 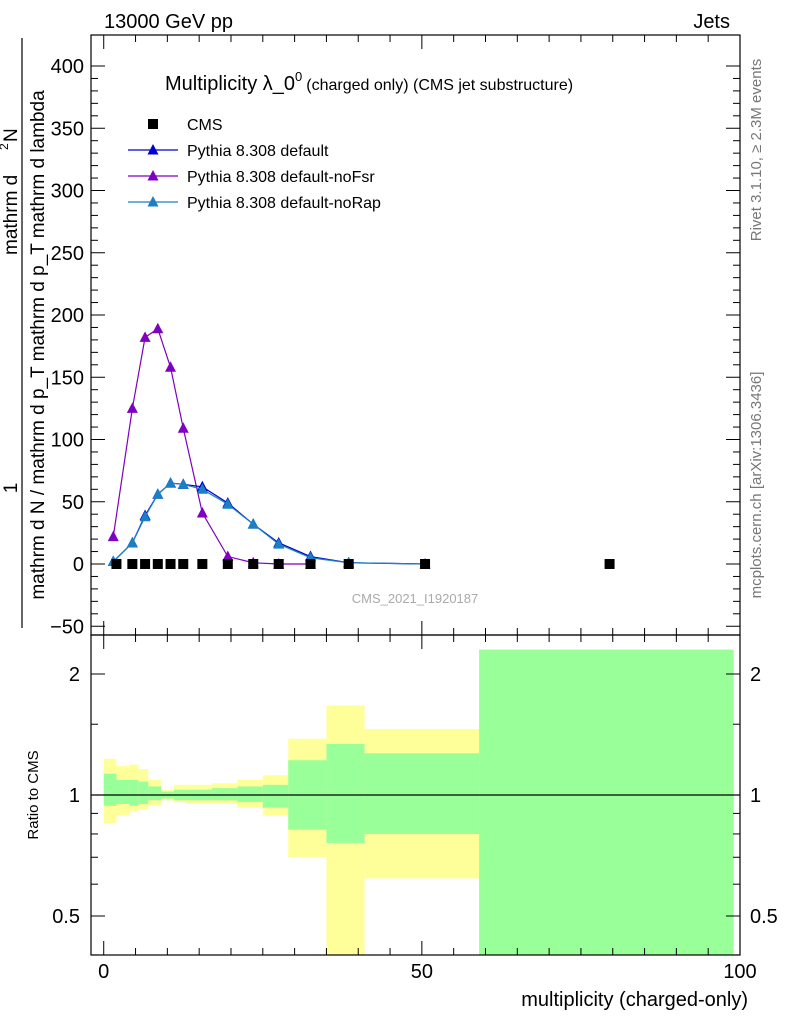 I want to click on main-ytick-label: 300, so click(x=67, y=192).